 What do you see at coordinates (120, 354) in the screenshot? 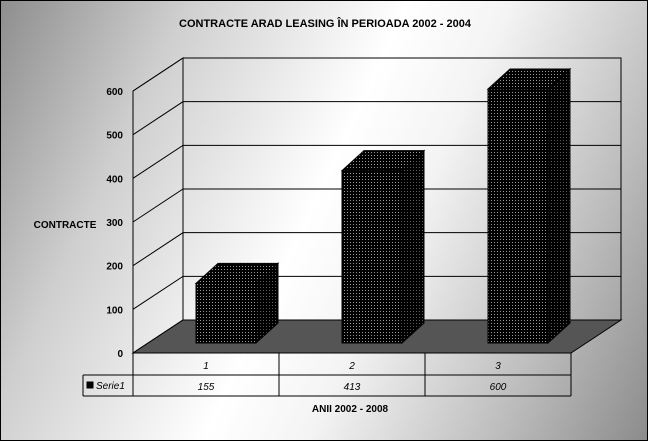
I see `y-tick-label: 0` at bounding box center [120, 354].